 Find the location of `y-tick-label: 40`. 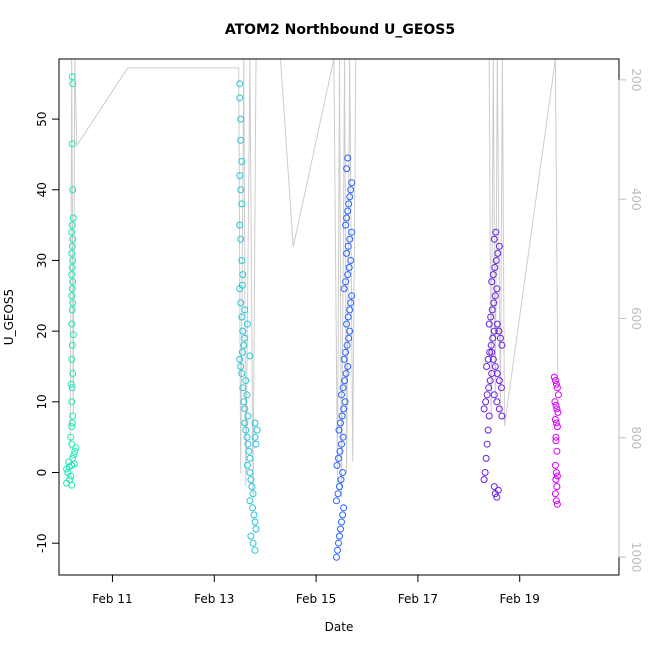

y-tick-label: 40 is located at coordinates (42, 189).